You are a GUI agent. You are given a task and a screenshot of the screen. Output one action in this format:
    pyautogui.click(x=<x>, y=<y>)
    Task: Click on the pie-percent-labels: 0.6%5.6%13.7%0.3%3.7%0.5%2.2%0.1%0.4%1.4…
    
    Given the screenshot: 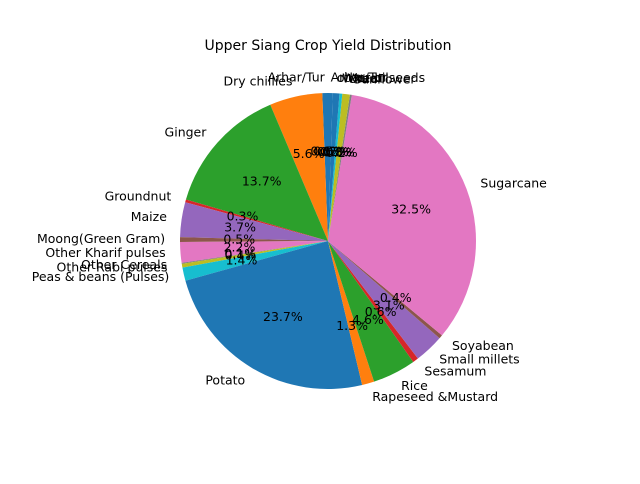 What is the action you would take?
    pyautogui.click(x=327, y=238)
    